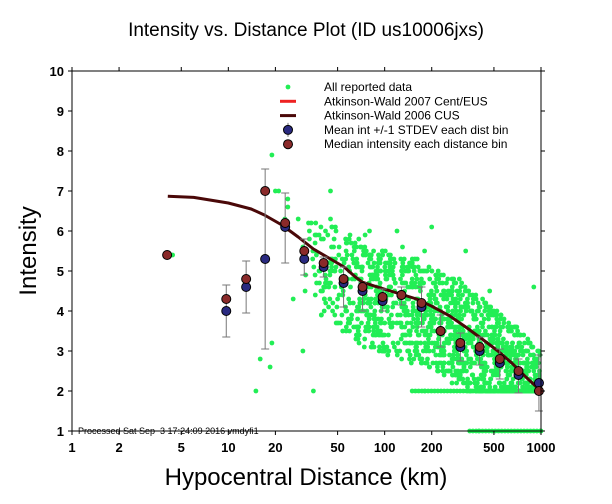  What do you see at coordinates (181, 447) in the screenshot?
I see `x-tick-label: 5` at bounding box center [181, 447].